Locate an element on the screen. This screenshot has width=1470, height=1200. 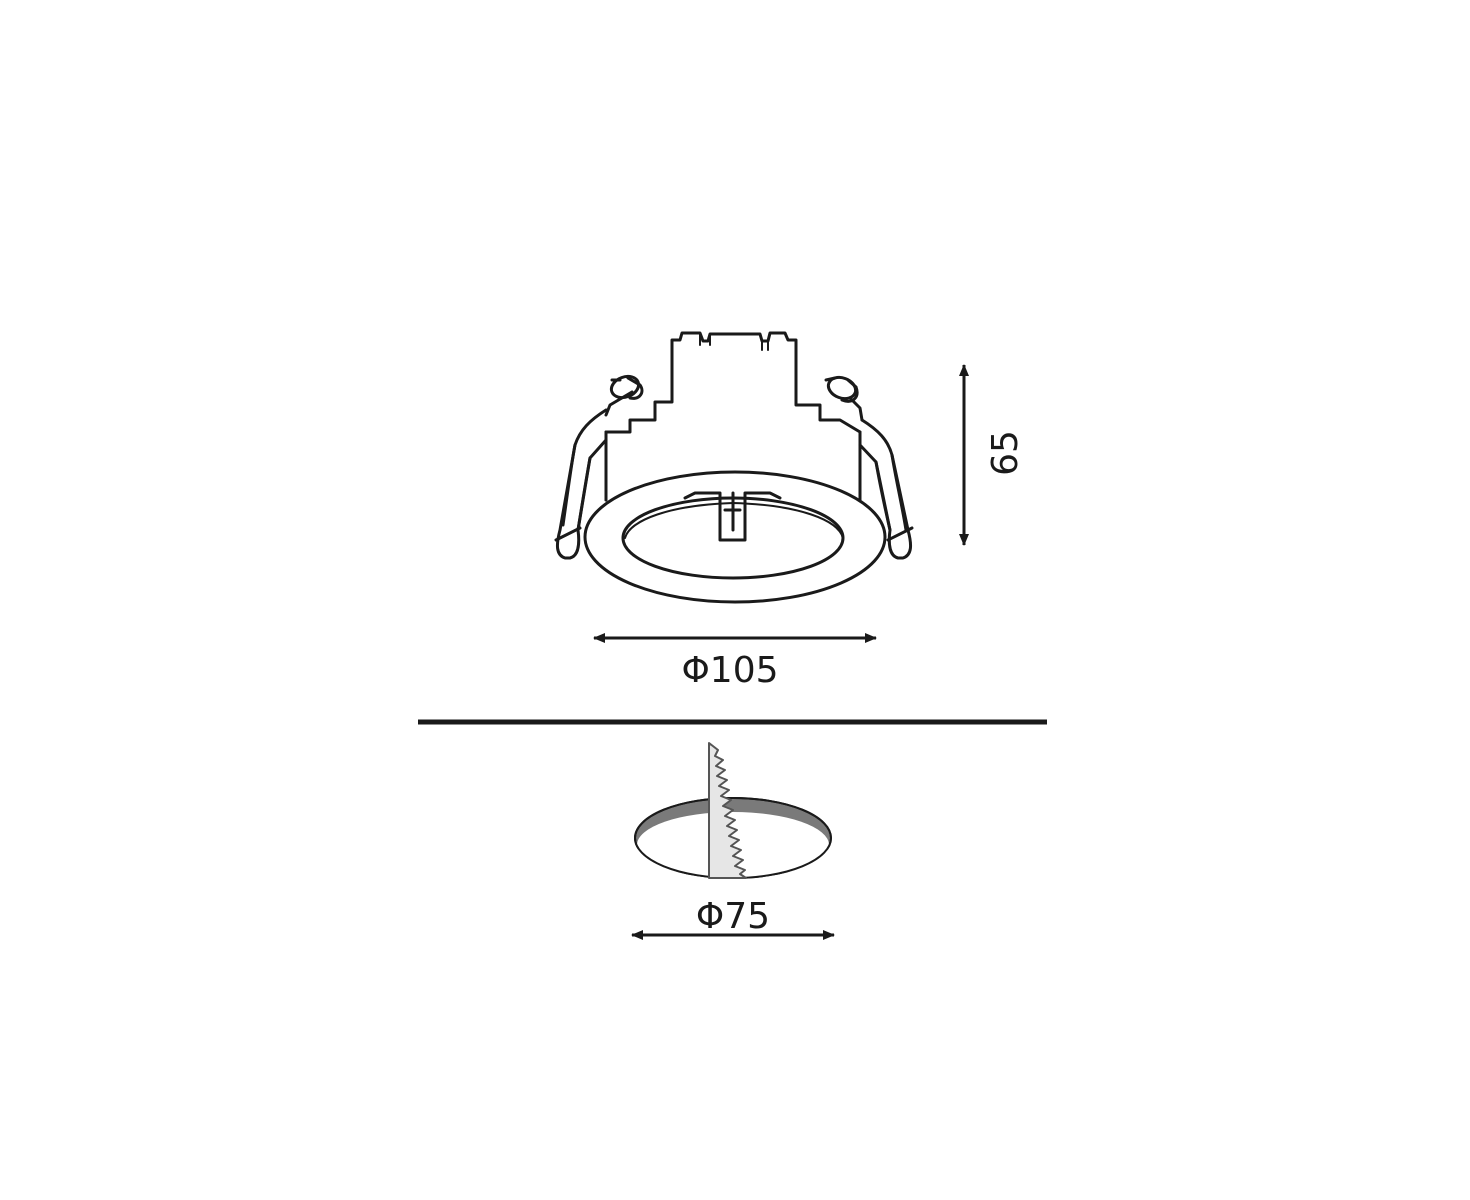
cutout-diameter-label: Φ75 is located at coordinates (733, 916).